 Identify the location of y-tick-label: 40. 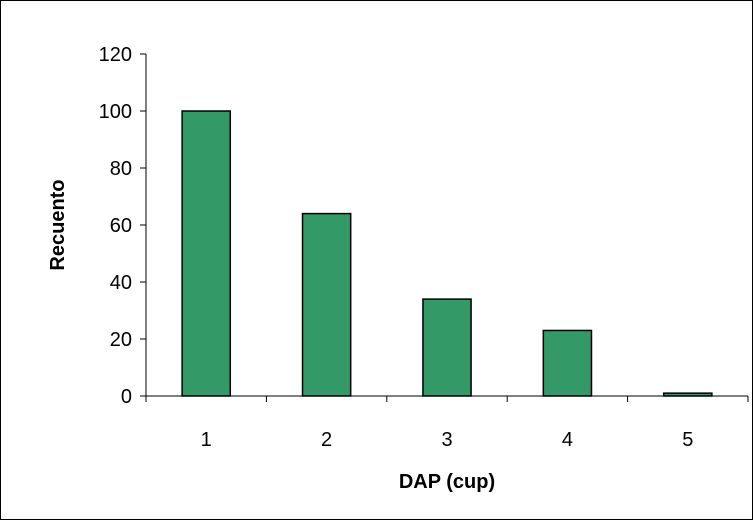
(121, 283).